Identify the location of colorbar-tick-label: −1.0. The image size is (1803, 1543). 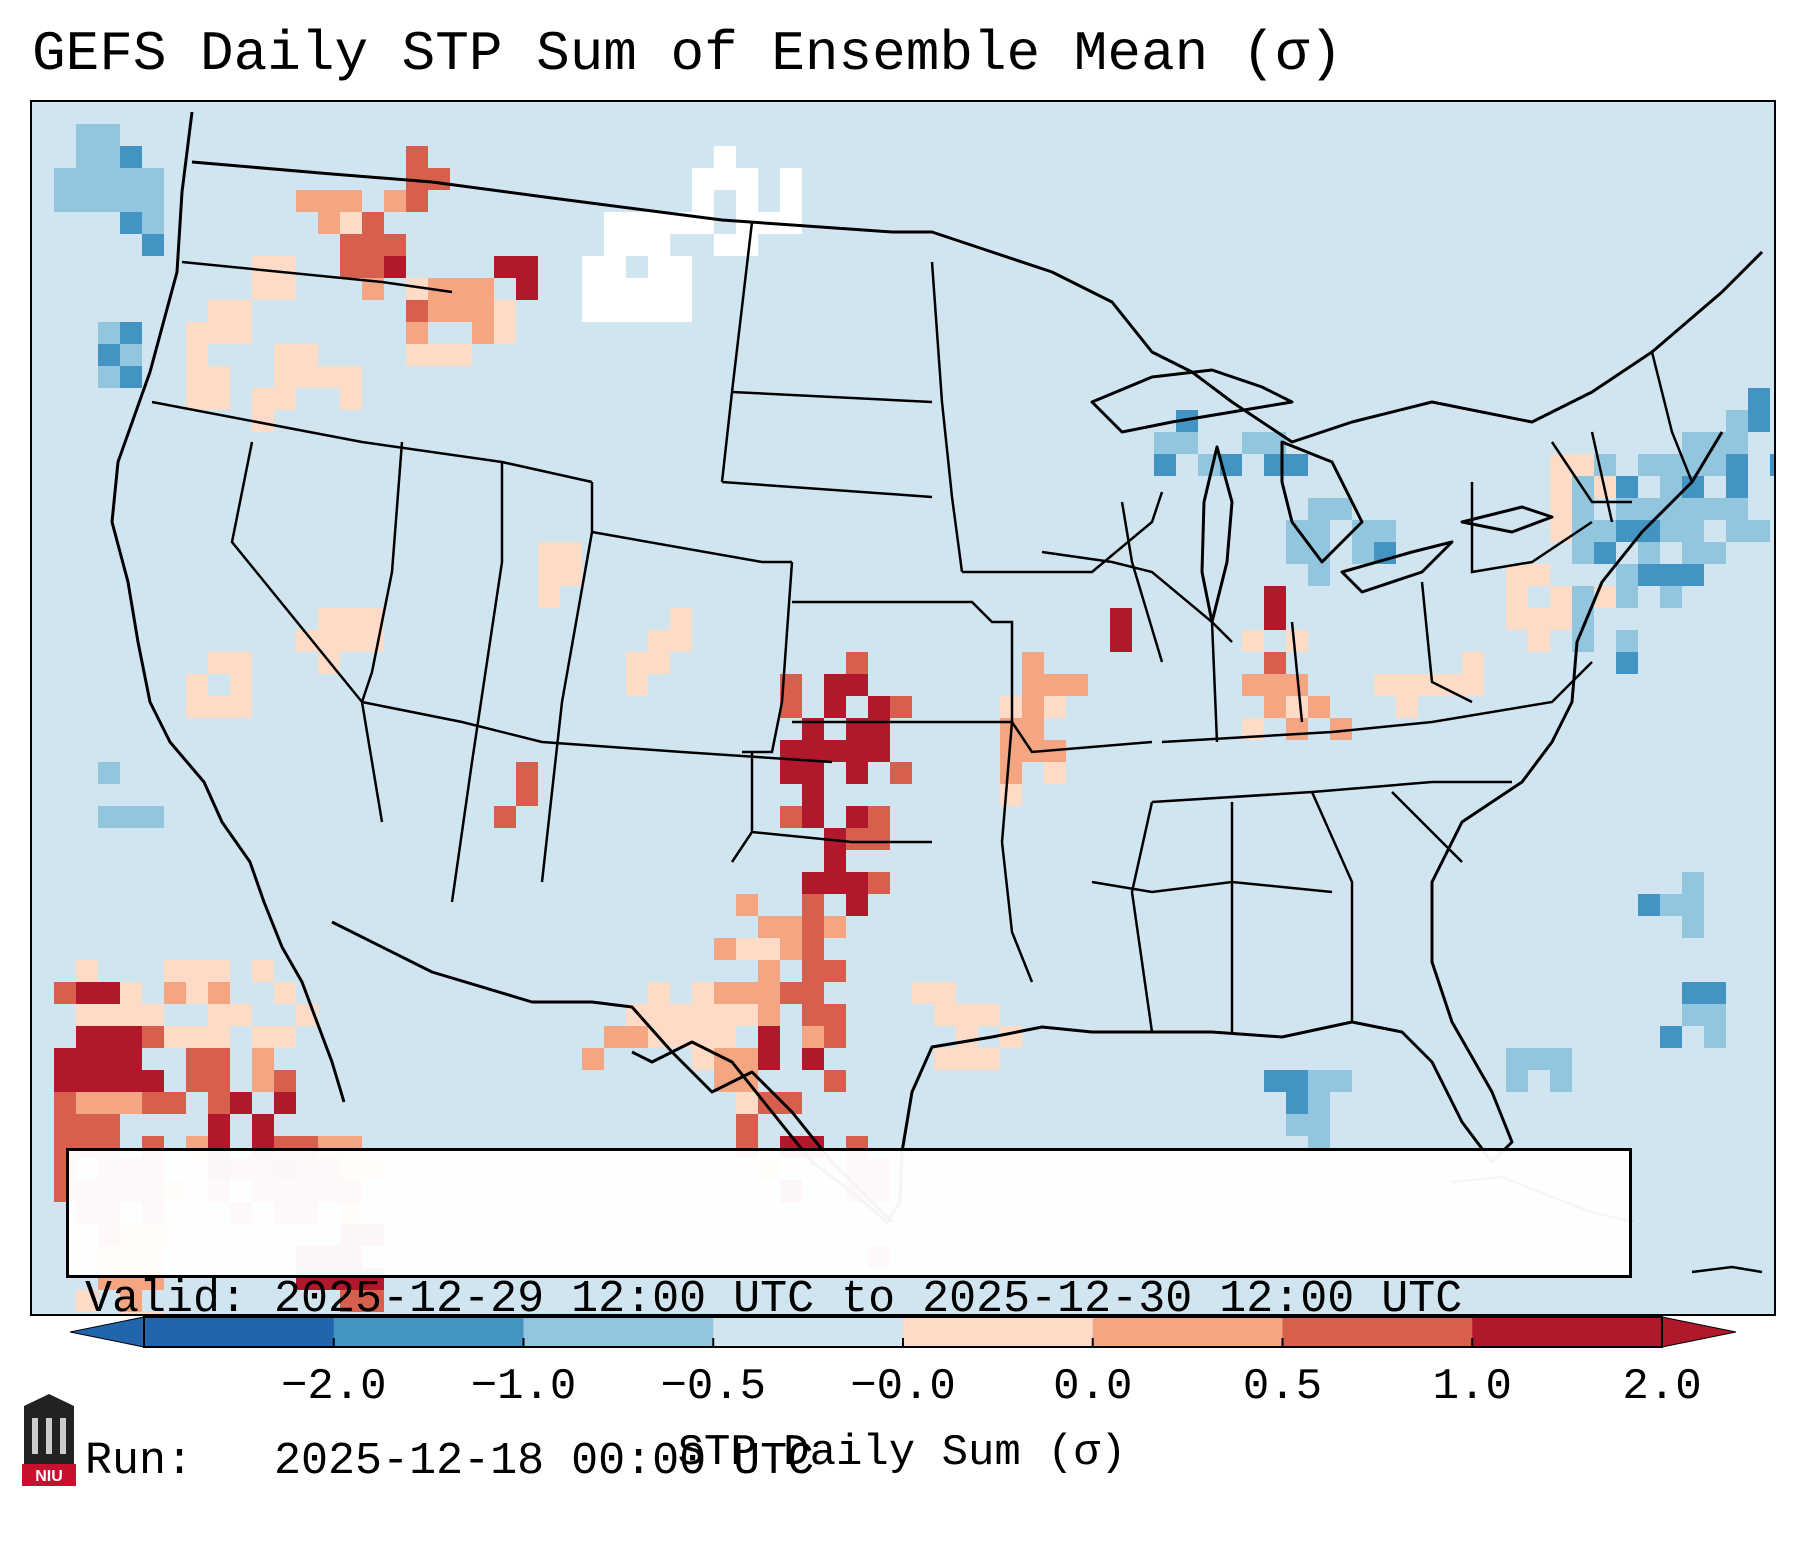
(523, 1387).